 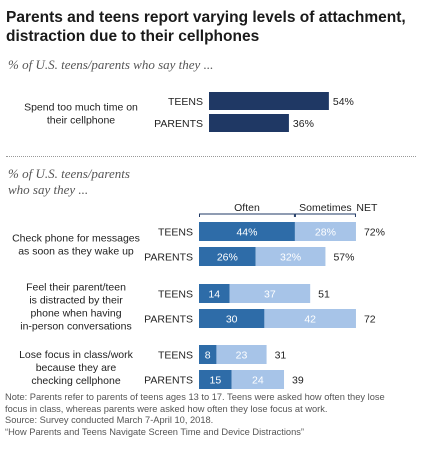 I want to click on value-label-teens: 54%, so click(x=343, y=102).